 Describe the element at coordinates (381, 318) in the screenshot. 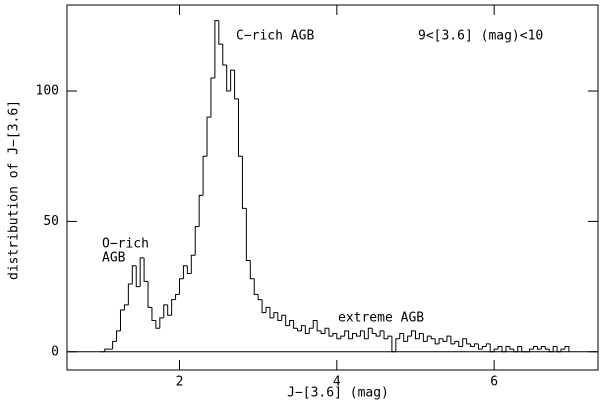

I see `annotation: extreme AGB` at that location.